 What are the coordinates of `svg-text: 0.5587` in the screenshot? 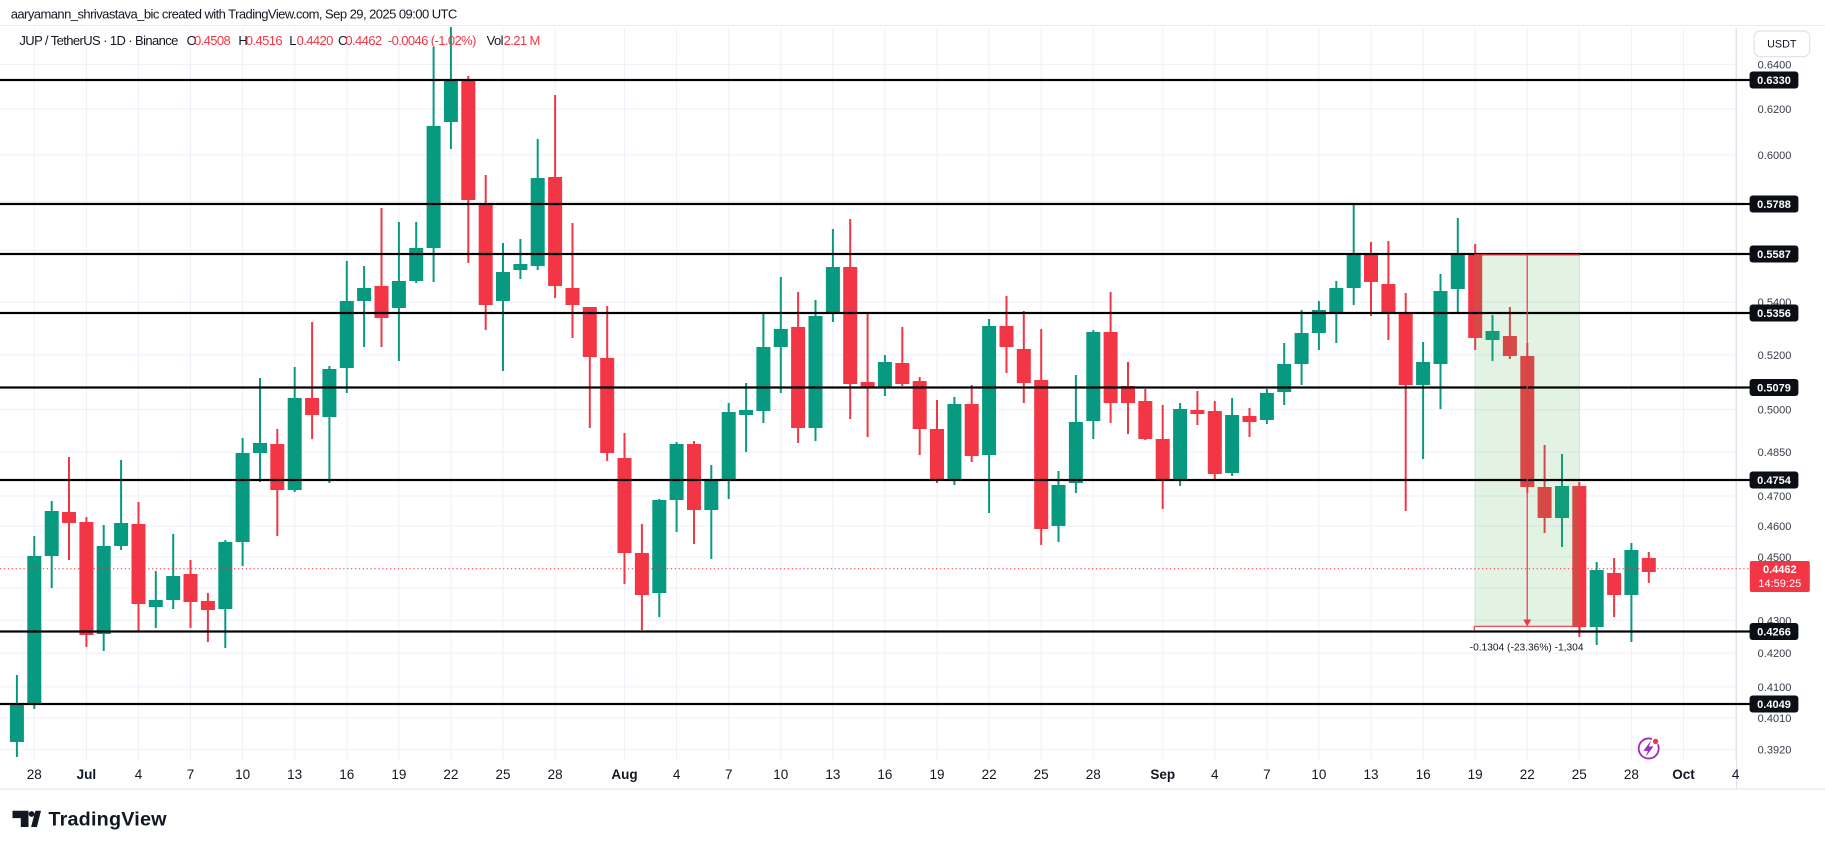 It's located at (1774, 255).